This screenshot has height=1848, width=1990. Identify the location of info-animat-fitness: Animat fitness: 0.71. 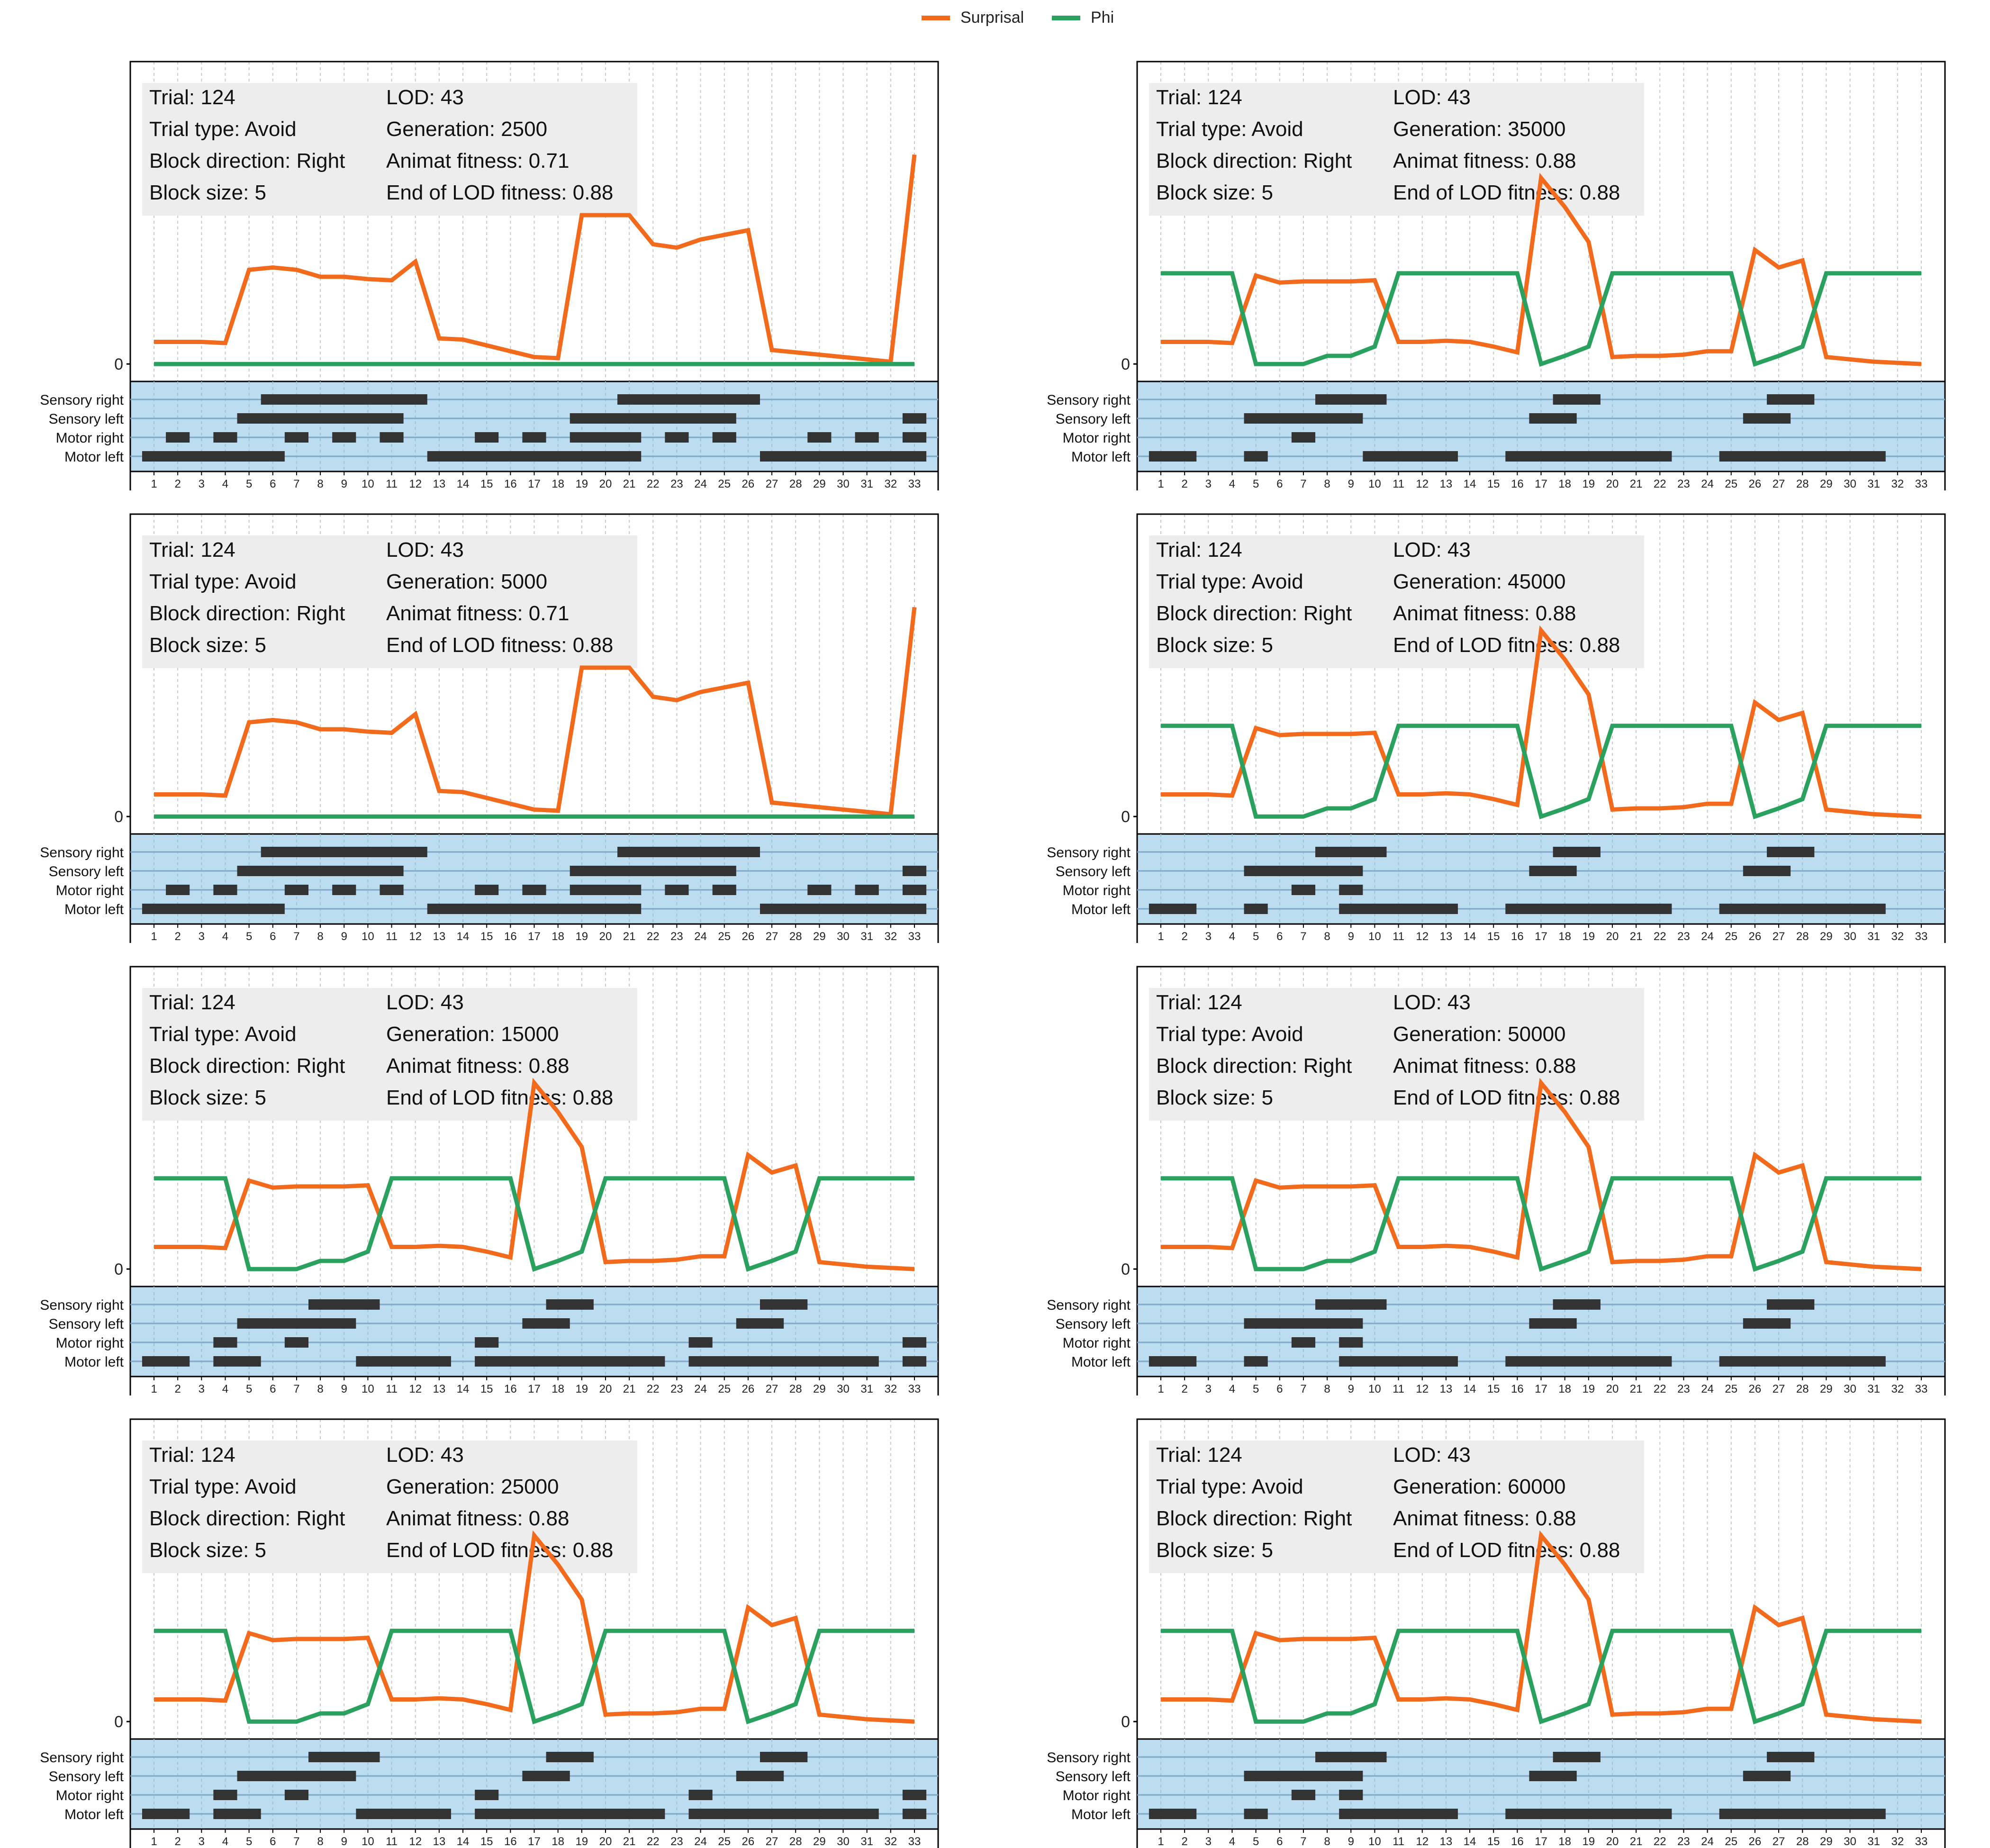
(477, 160).